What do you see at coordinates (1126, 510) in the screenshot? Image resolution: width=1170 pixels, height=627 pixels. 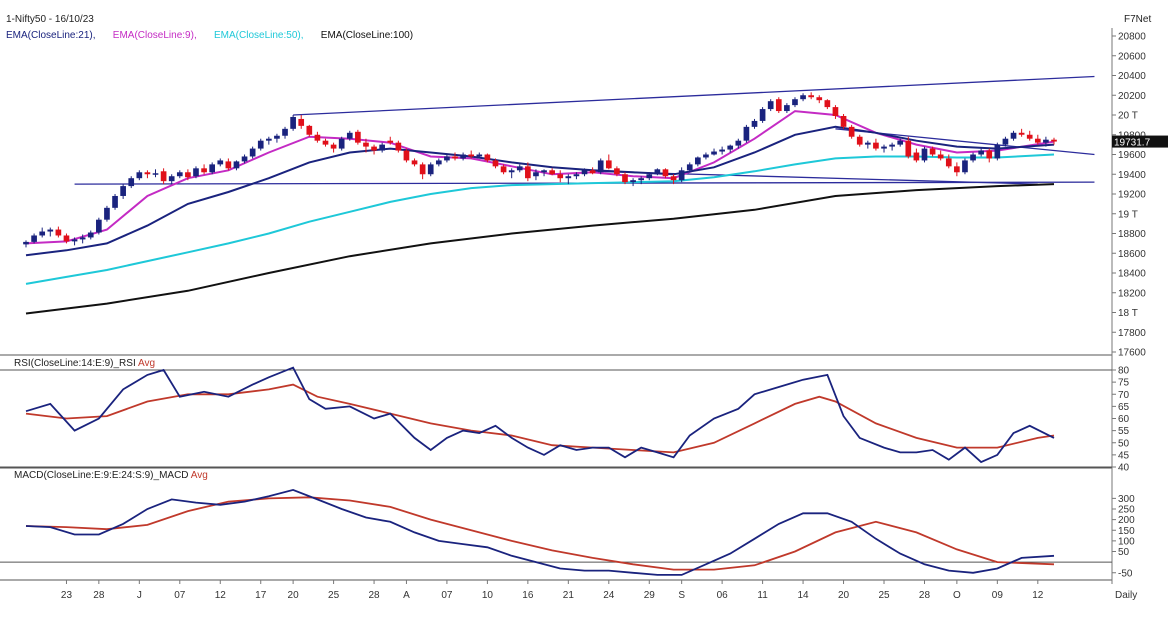 I see `y-tick-label: 250` at bounding box center [1126, 510].